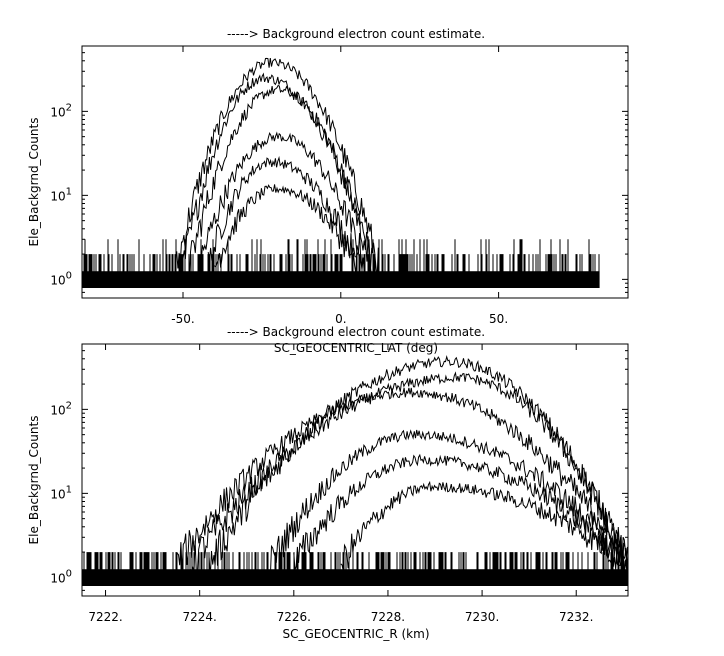  Describe the element at coordinates (576, 617) in the screenshot. I see `x-tick-label: 7232.` at that location.